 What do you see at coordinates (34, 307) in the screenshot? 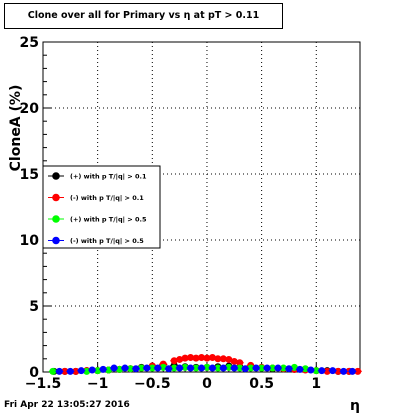
I see `y-tick-label: 5` at bounding box center [34, 307].